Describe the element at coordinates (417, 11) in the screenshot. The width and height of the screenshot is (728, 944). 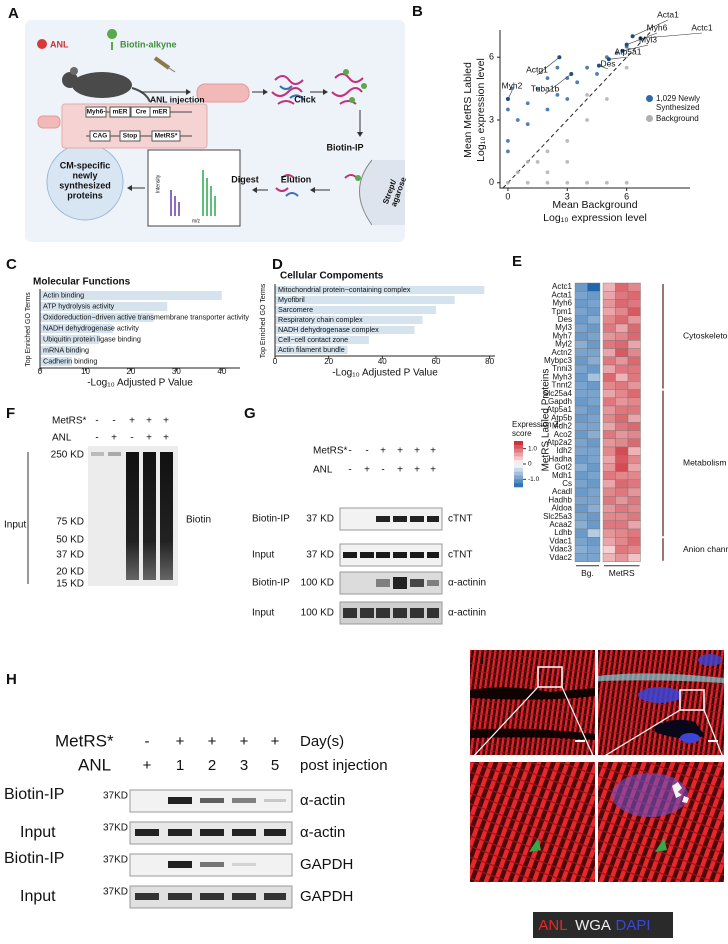
I see `panel-label: B` at that location.